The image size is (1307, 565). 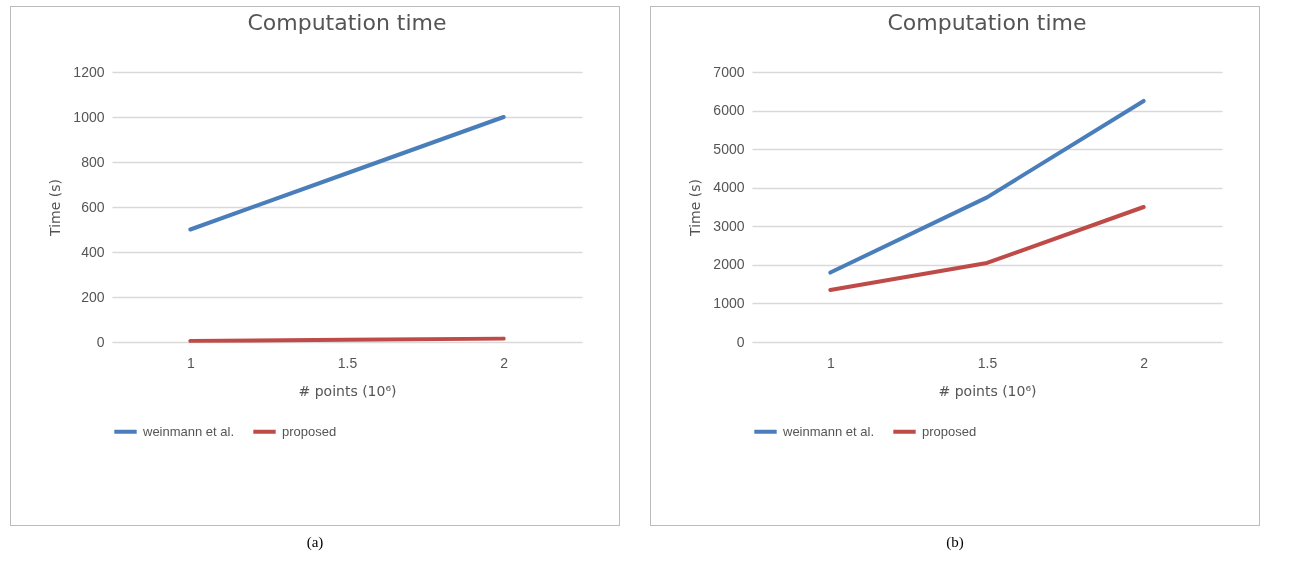 I want to click on y-tick-label: 7000, so click(x=729, y=71).